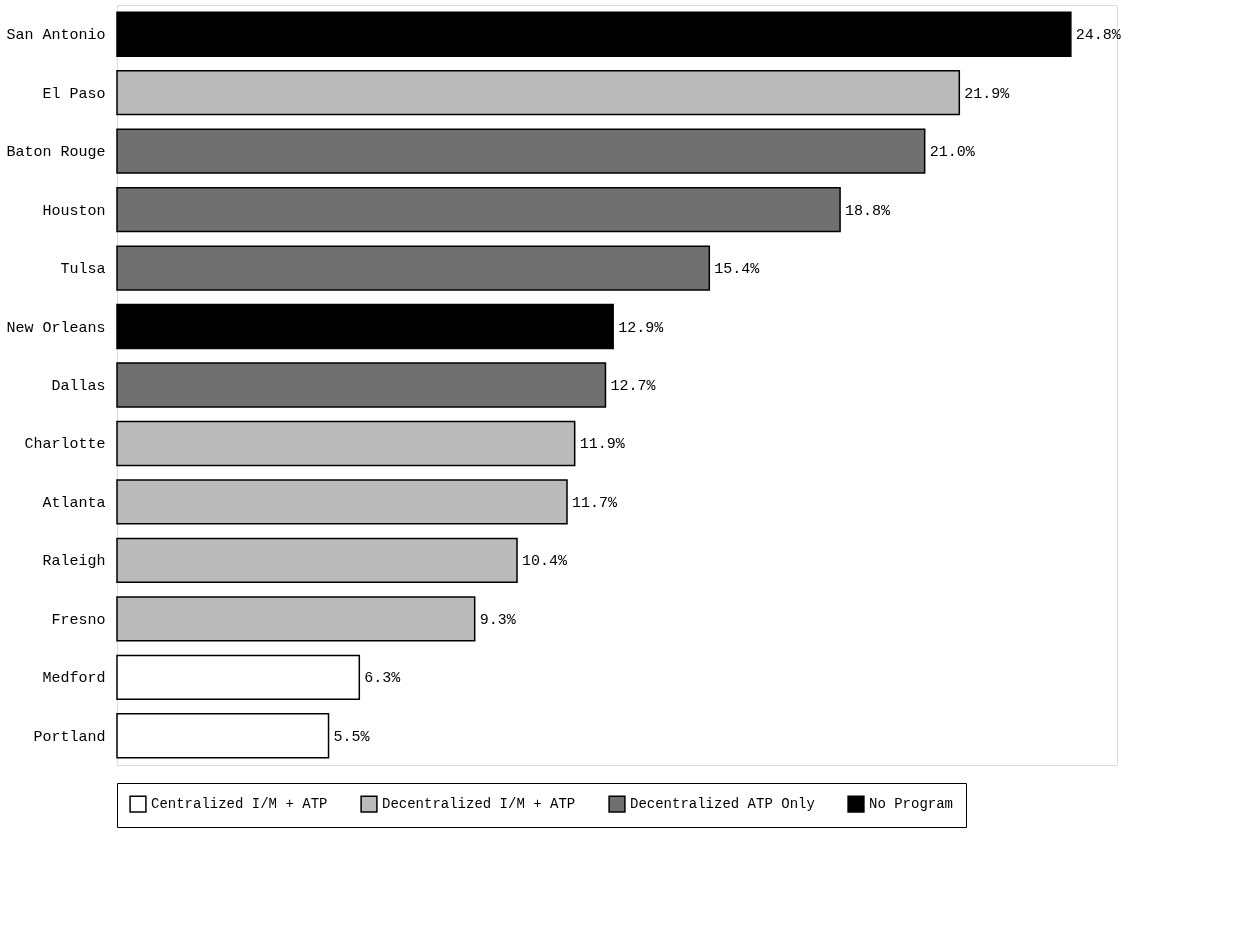 This screenshot has width=1235, height=937. What do you see at coordinates (595, 503) in the screenshot?
I see `data-label: 11.7%` at bounding box center [595, 503].